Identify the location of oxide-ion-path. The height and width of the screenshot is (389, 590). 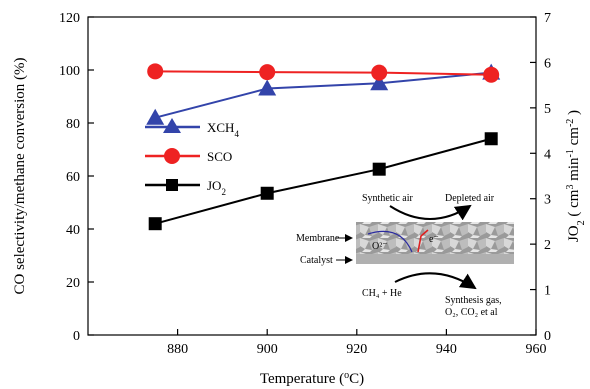
(390, 241).